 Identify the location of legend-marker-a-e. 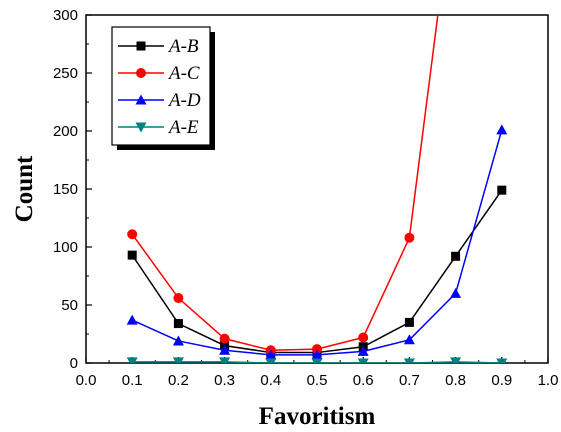
(141, 127).